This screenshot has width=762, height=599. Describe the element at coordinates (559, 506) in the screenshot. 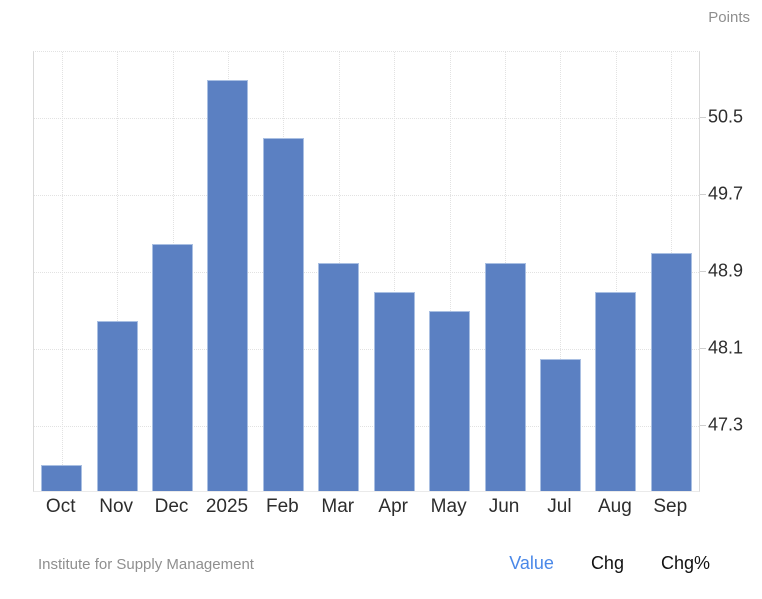

I see `x-tick-label-jul: Jul` at that location.